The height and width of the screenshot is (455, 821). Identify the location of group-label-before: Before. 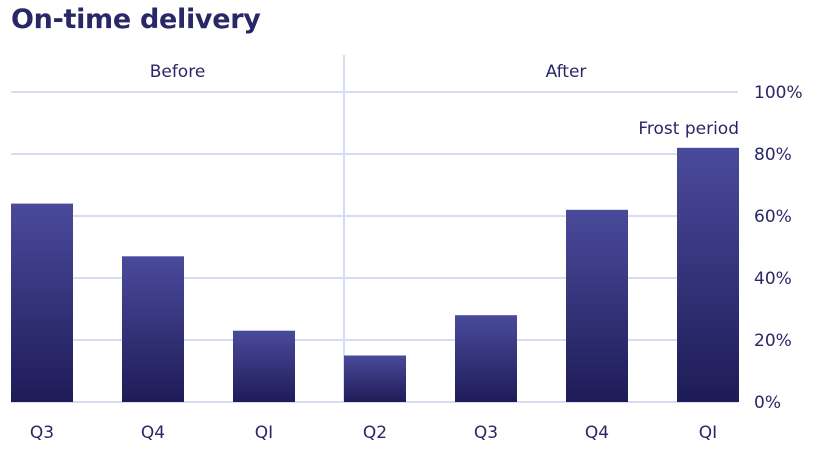
(178, 72).